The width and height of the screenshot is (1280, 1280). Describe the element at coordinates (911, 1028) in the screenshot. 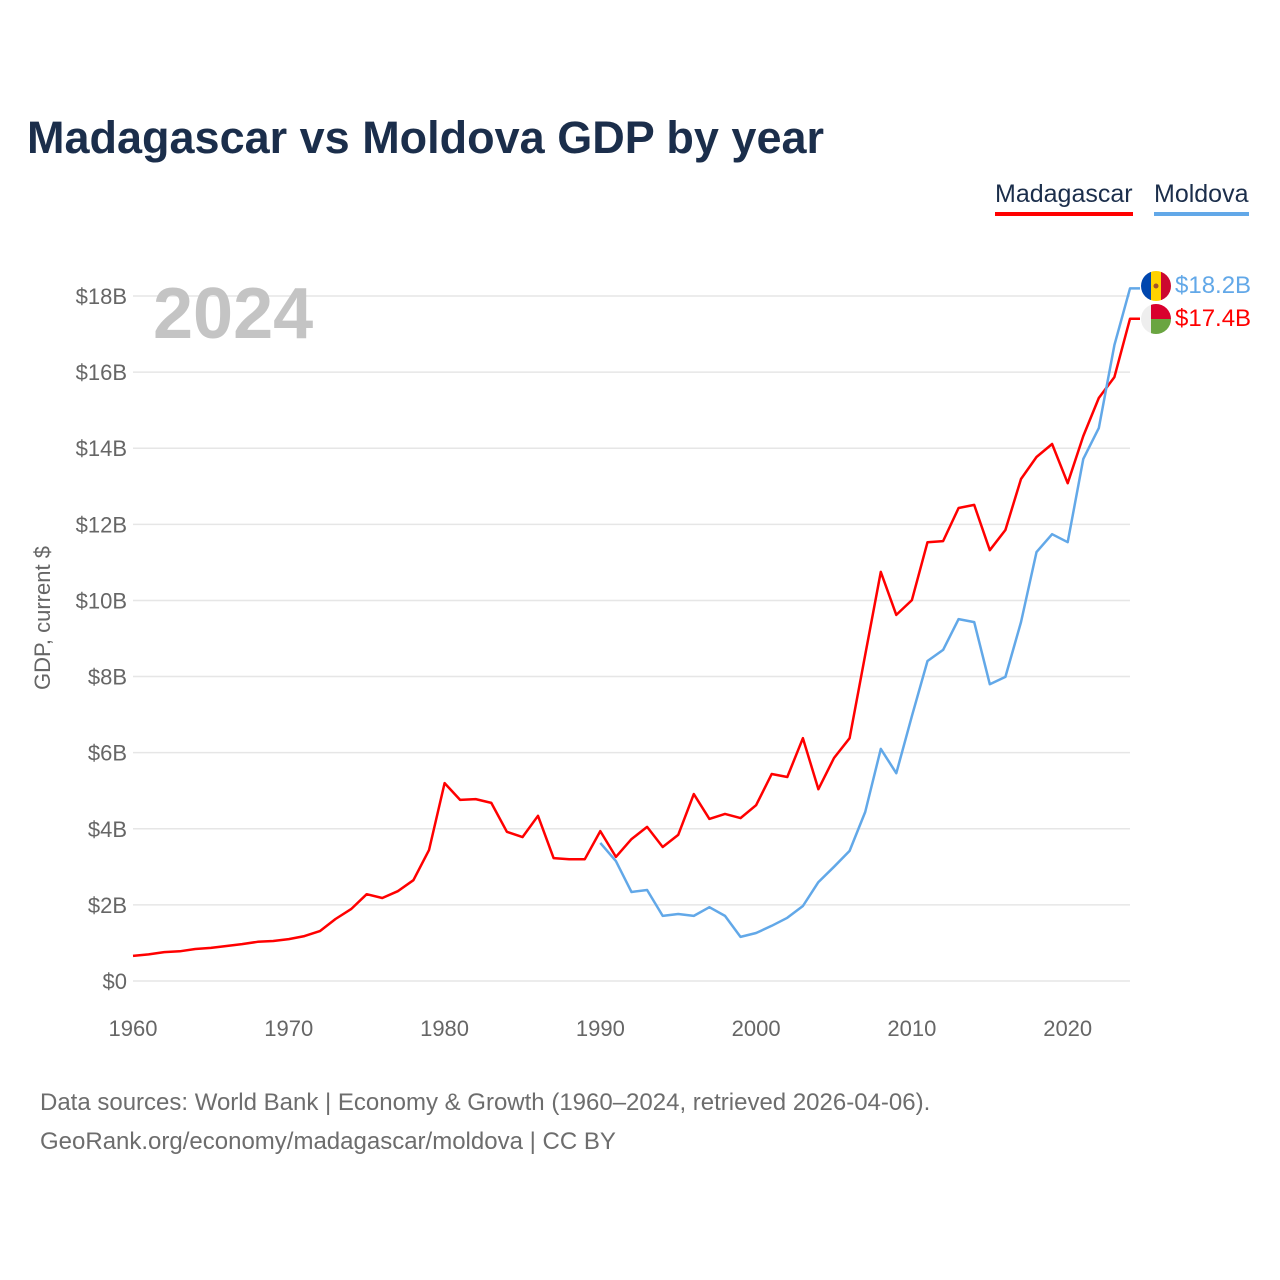

I see `x-tick-label: 2010` at that location.